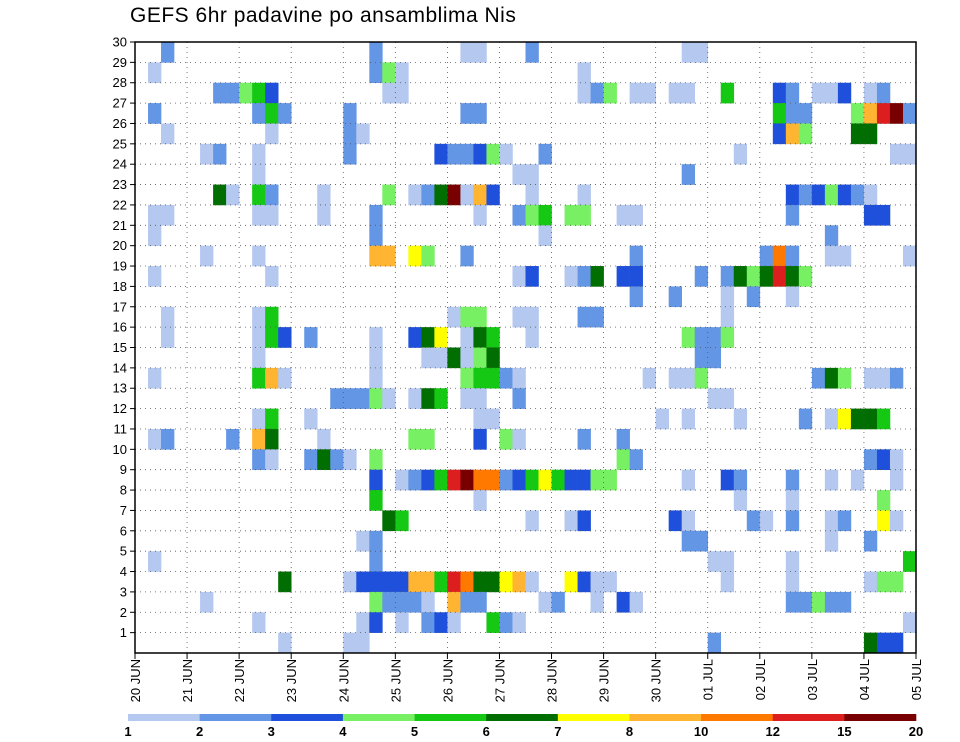  I want to click on legend-label: 4, so click(343, 731).